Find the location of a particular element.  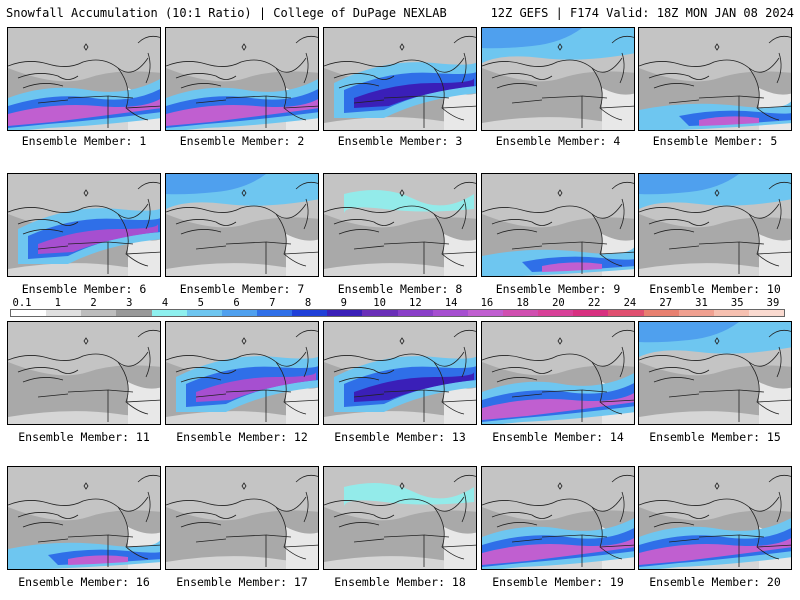

colorbar-tick-label: 22 is located at coordinates (594, 303).